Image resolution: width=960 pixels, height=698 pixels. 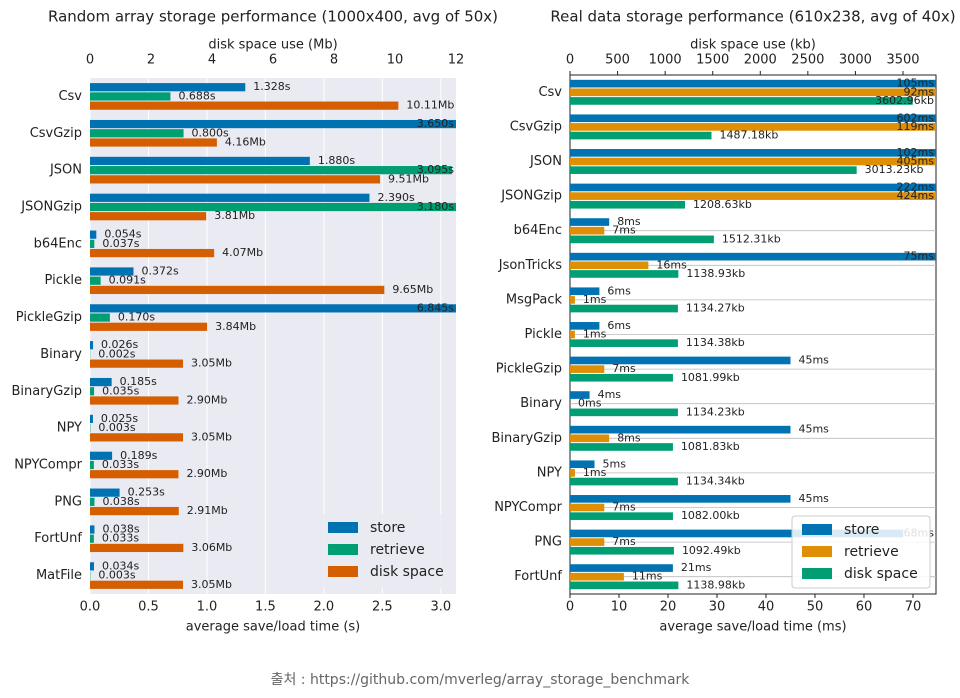 What do you see at coordinates (120, 501) in the screenshot?
I see `value-label: 0.038s` at bounding box center [120, 501].